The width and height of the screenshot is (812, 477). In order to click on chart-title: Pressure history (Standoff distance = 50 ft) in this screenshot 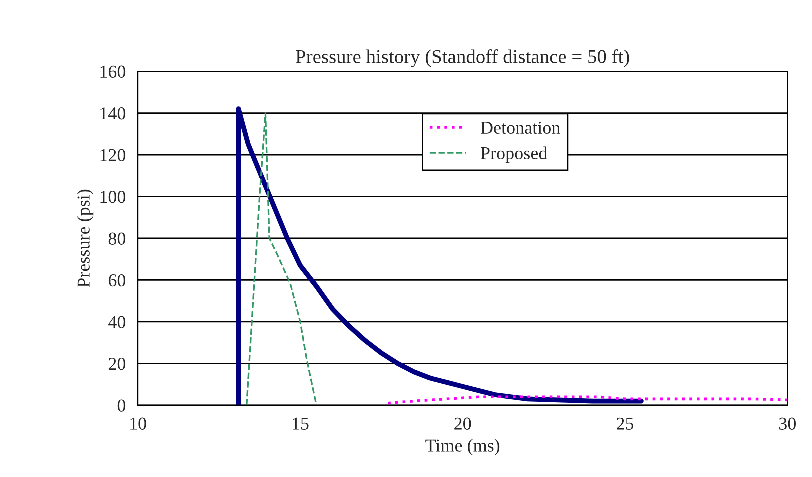, I will do `click(463, 59)`.